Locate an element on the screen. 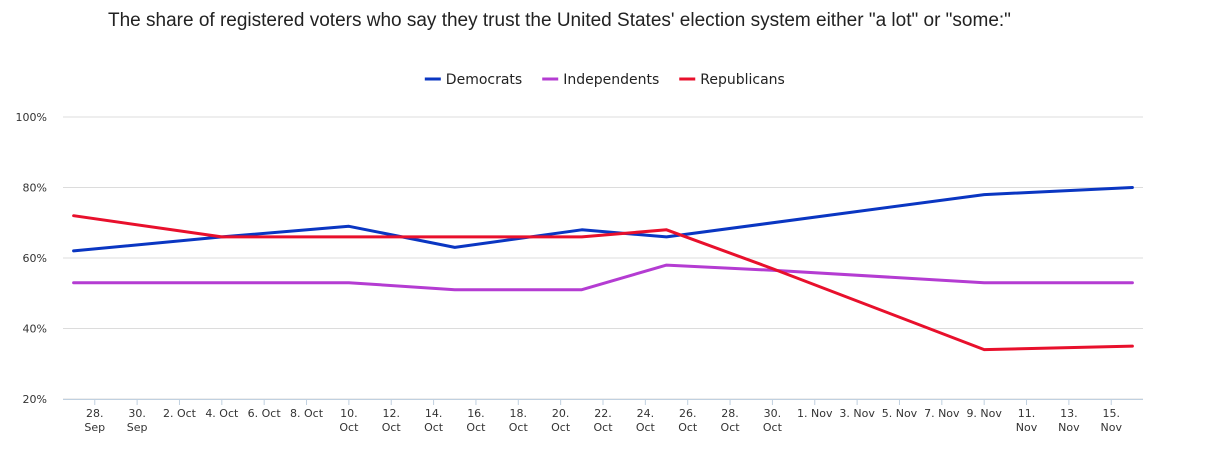 This screenshot has width=1219, height=476. legend-item-independents: Independents is located at coordinates (600, 80).